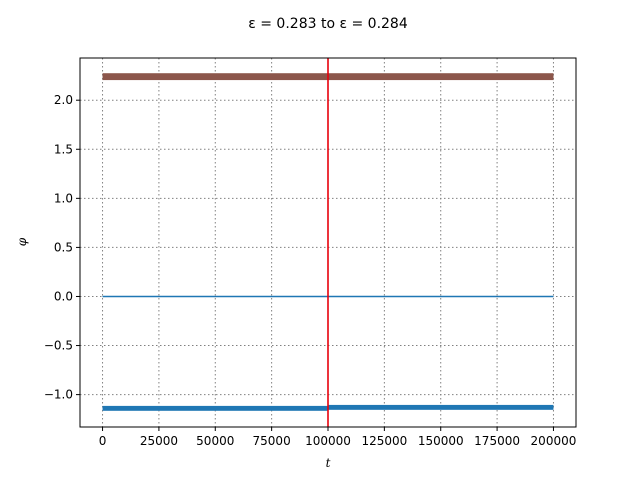 Image resolution: width=640 pixels, height=480 pixels. What do you see at coordinates (384, 441) in the screenshot?
I see `x-tick-label: 125000` at bounding box center [384, 441].